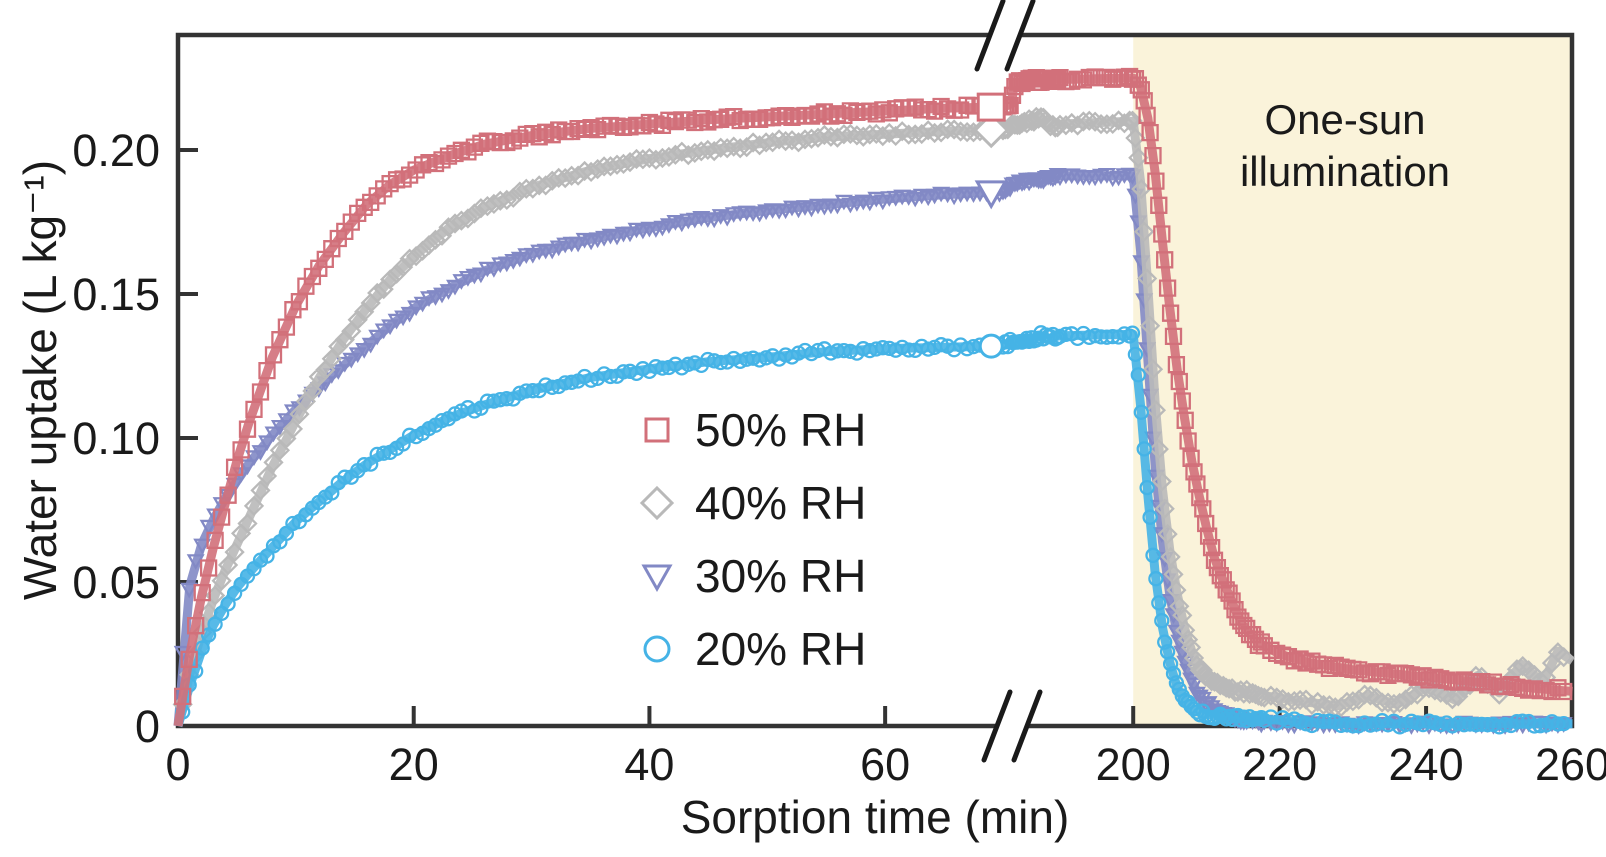 The image size is (1606, 857). I want to click on highlight-marker-20rh, so click(991, 346).